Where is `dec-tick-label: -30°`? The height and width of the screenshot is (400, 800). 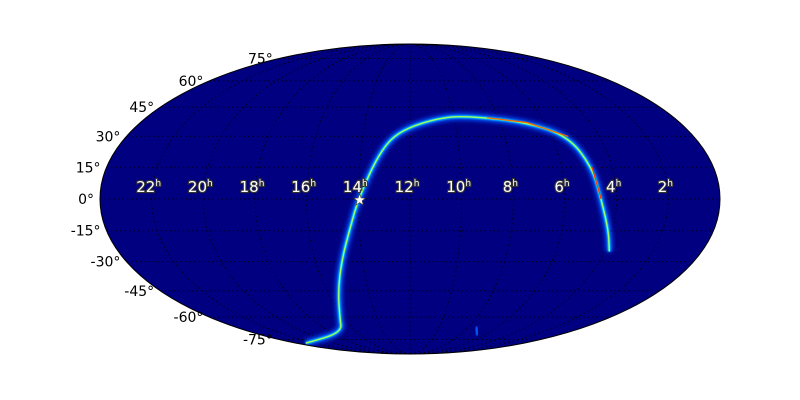 dec-tick-label: -30° is located at coordinates (106, 263).